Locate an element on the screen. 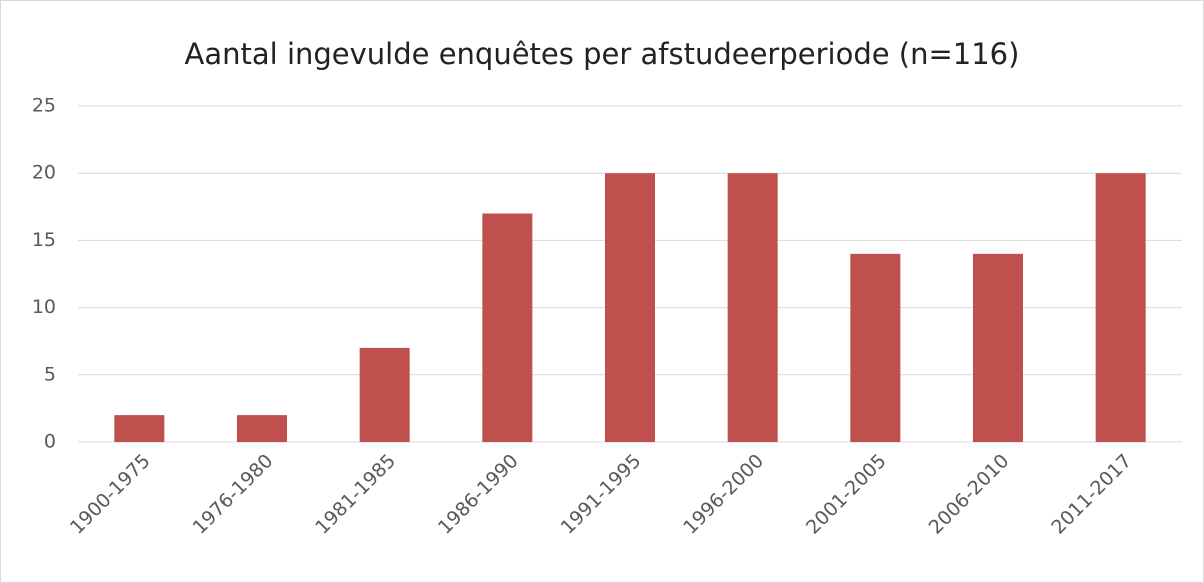 The image size is (1204, 583). y-tick-label: 10 is located at coordinates (44, 307).